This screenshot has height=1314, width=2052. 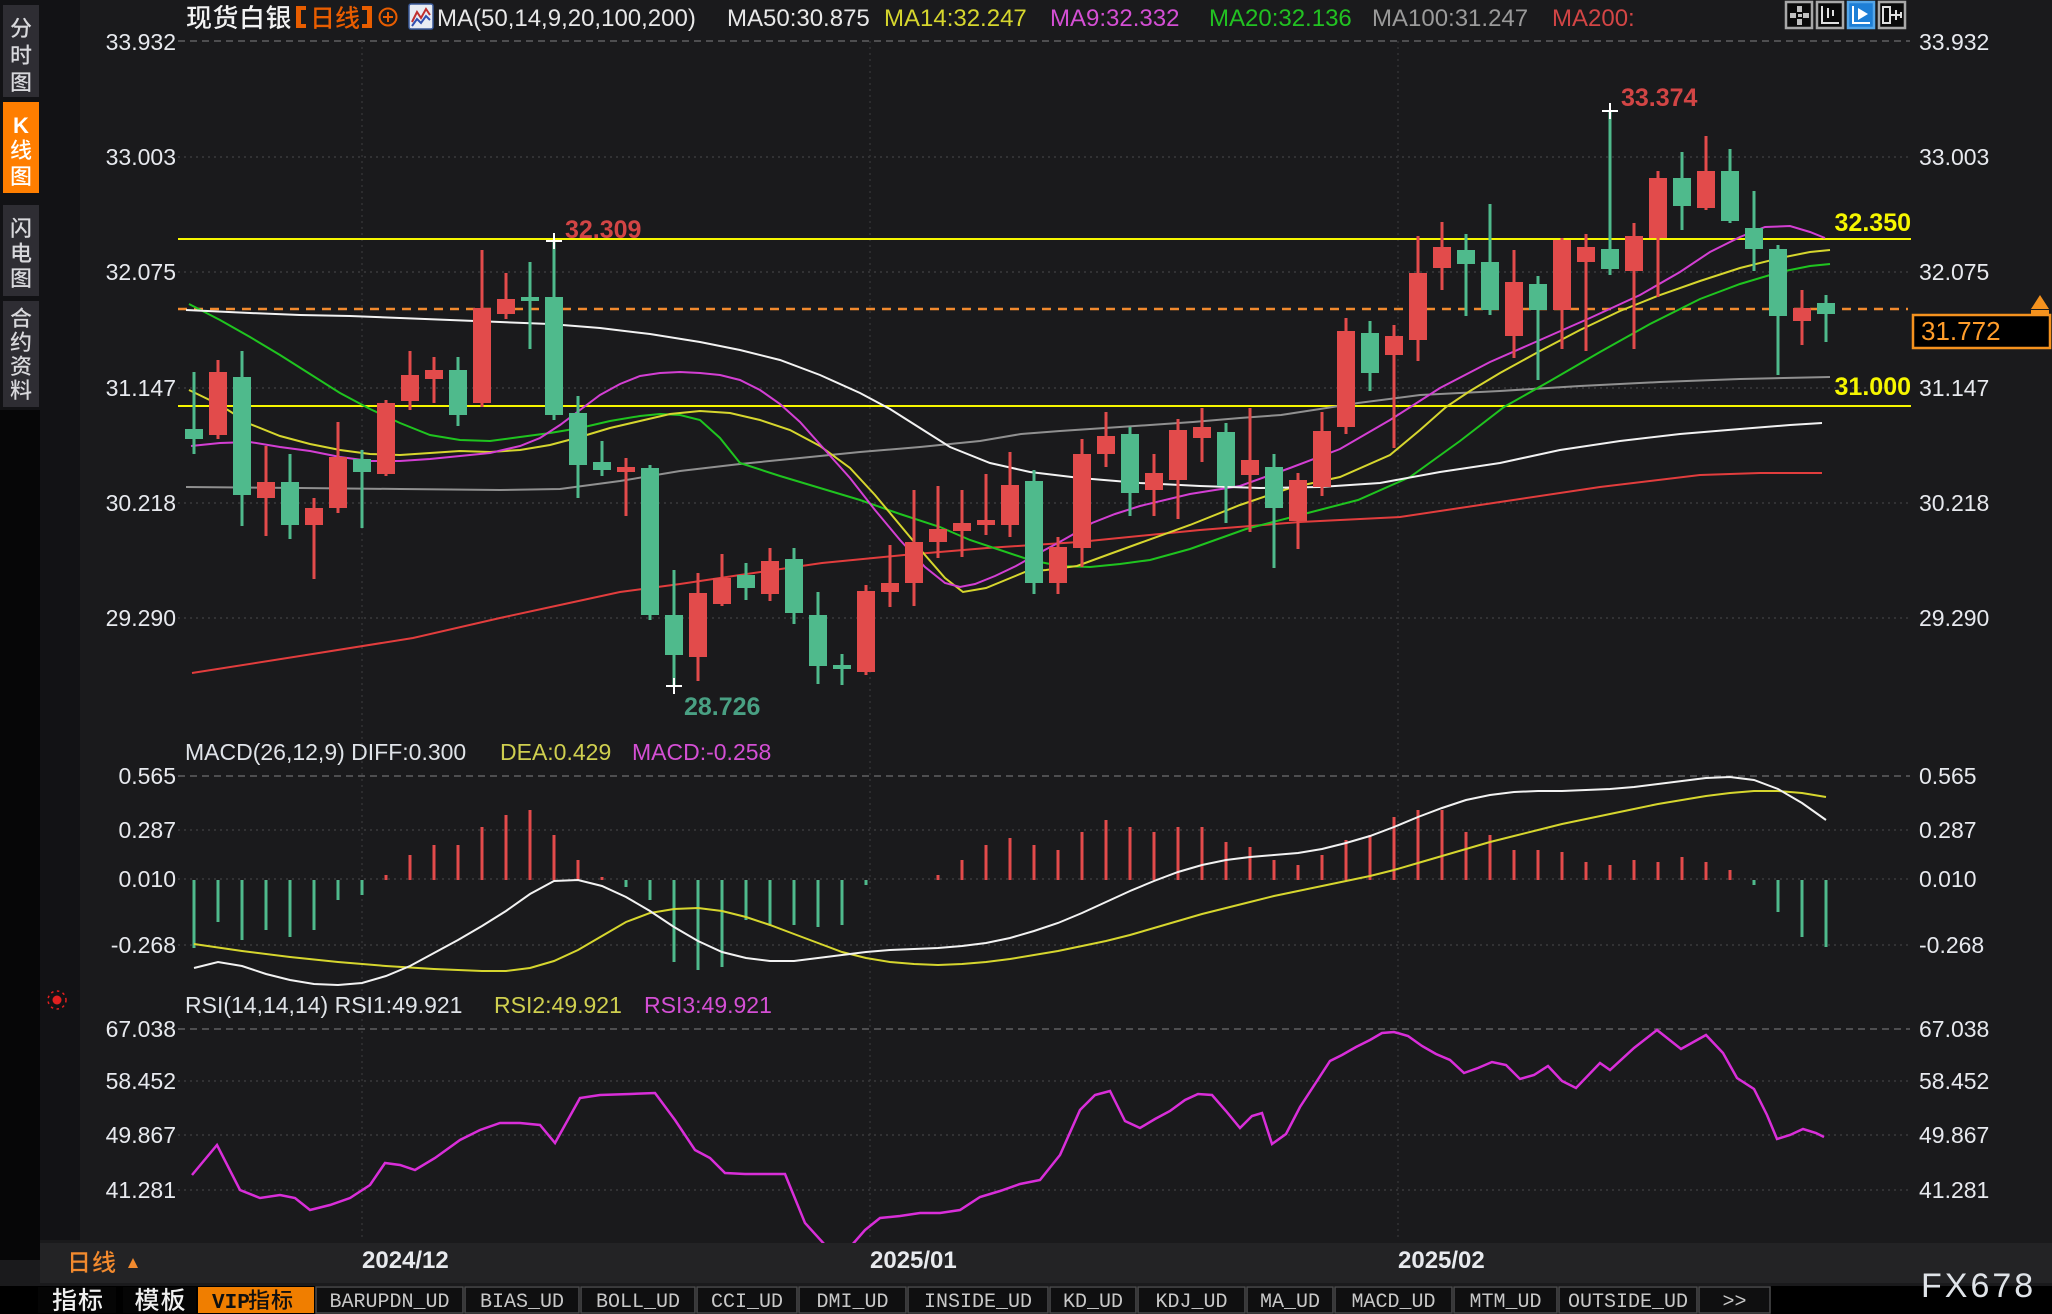 What do you see at coordinates (1978, 1286) in the screenshot?
I see `svg-text: FX678` at bounding box center [1978, 1286].